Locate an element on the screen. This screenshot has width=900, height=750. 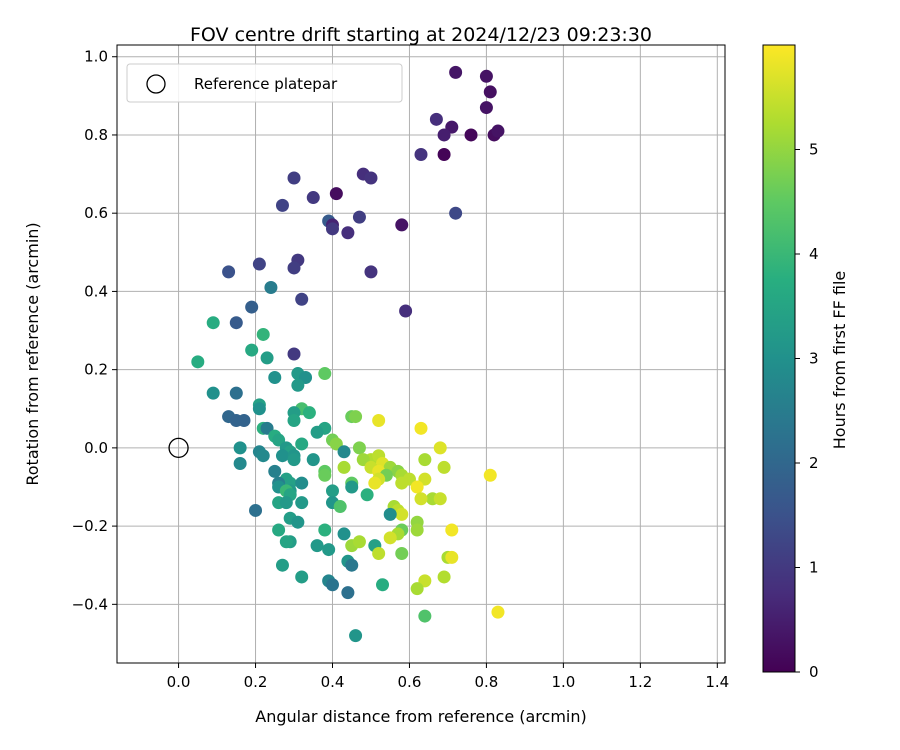
legend-entry-reference: Reference platepar is located at coordinates (266, 84).